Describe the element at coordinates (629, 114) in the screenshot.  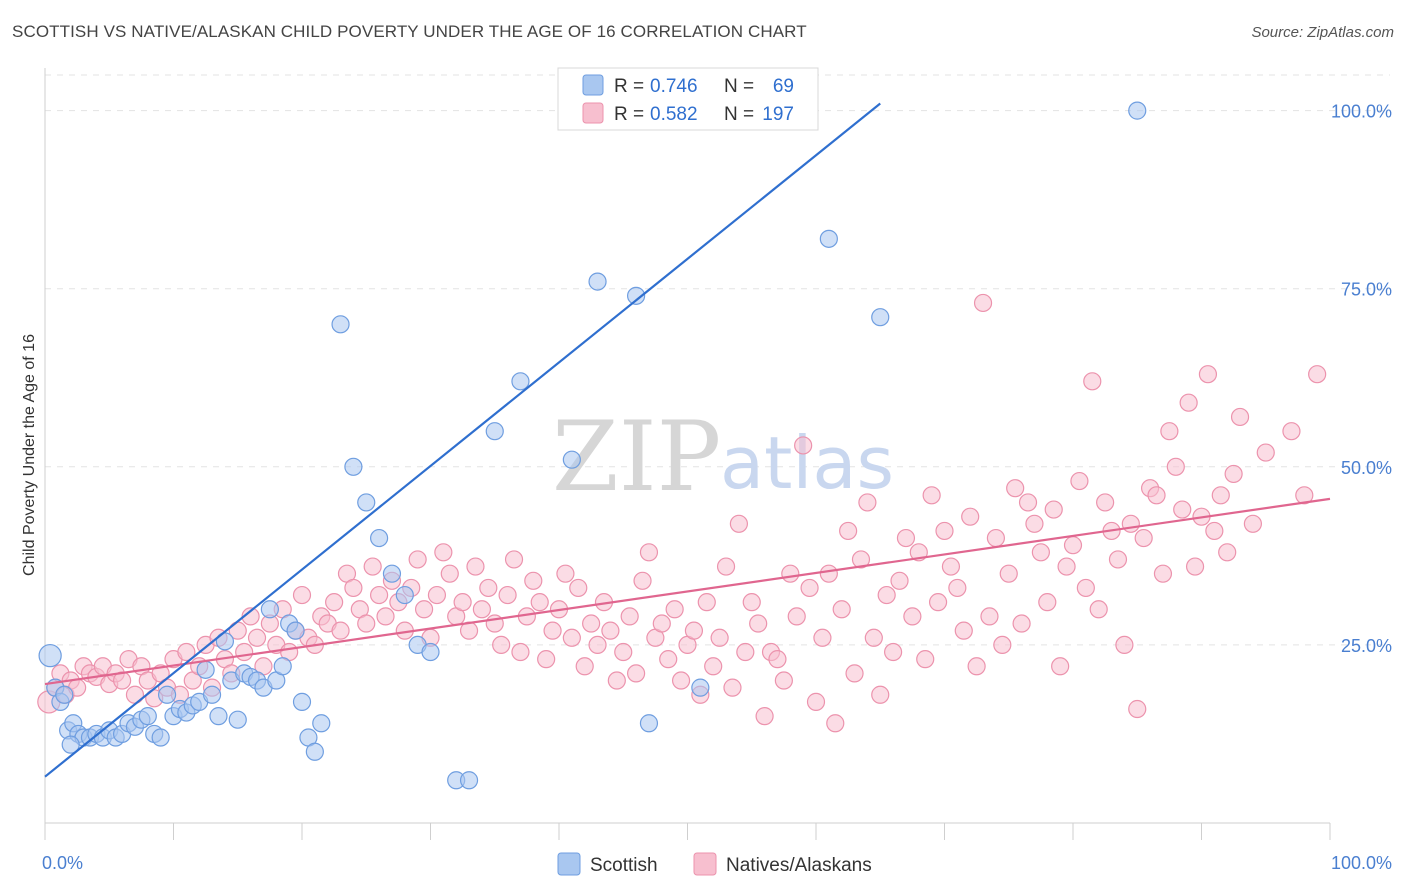
I see `legend-r-label-natives: R =` at that location.